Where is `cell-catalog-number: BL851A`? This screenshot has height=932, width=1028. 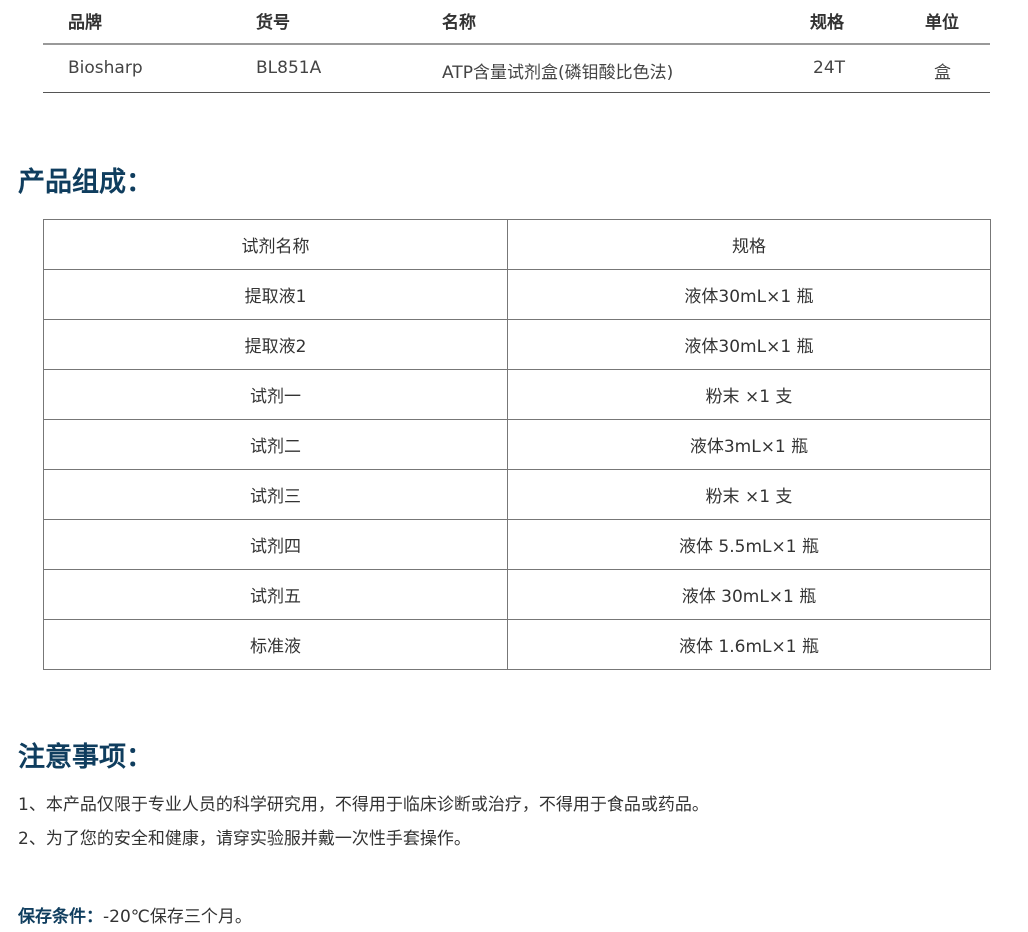
cell-catalog-number: BL851A is located at coordinates (289, 68).